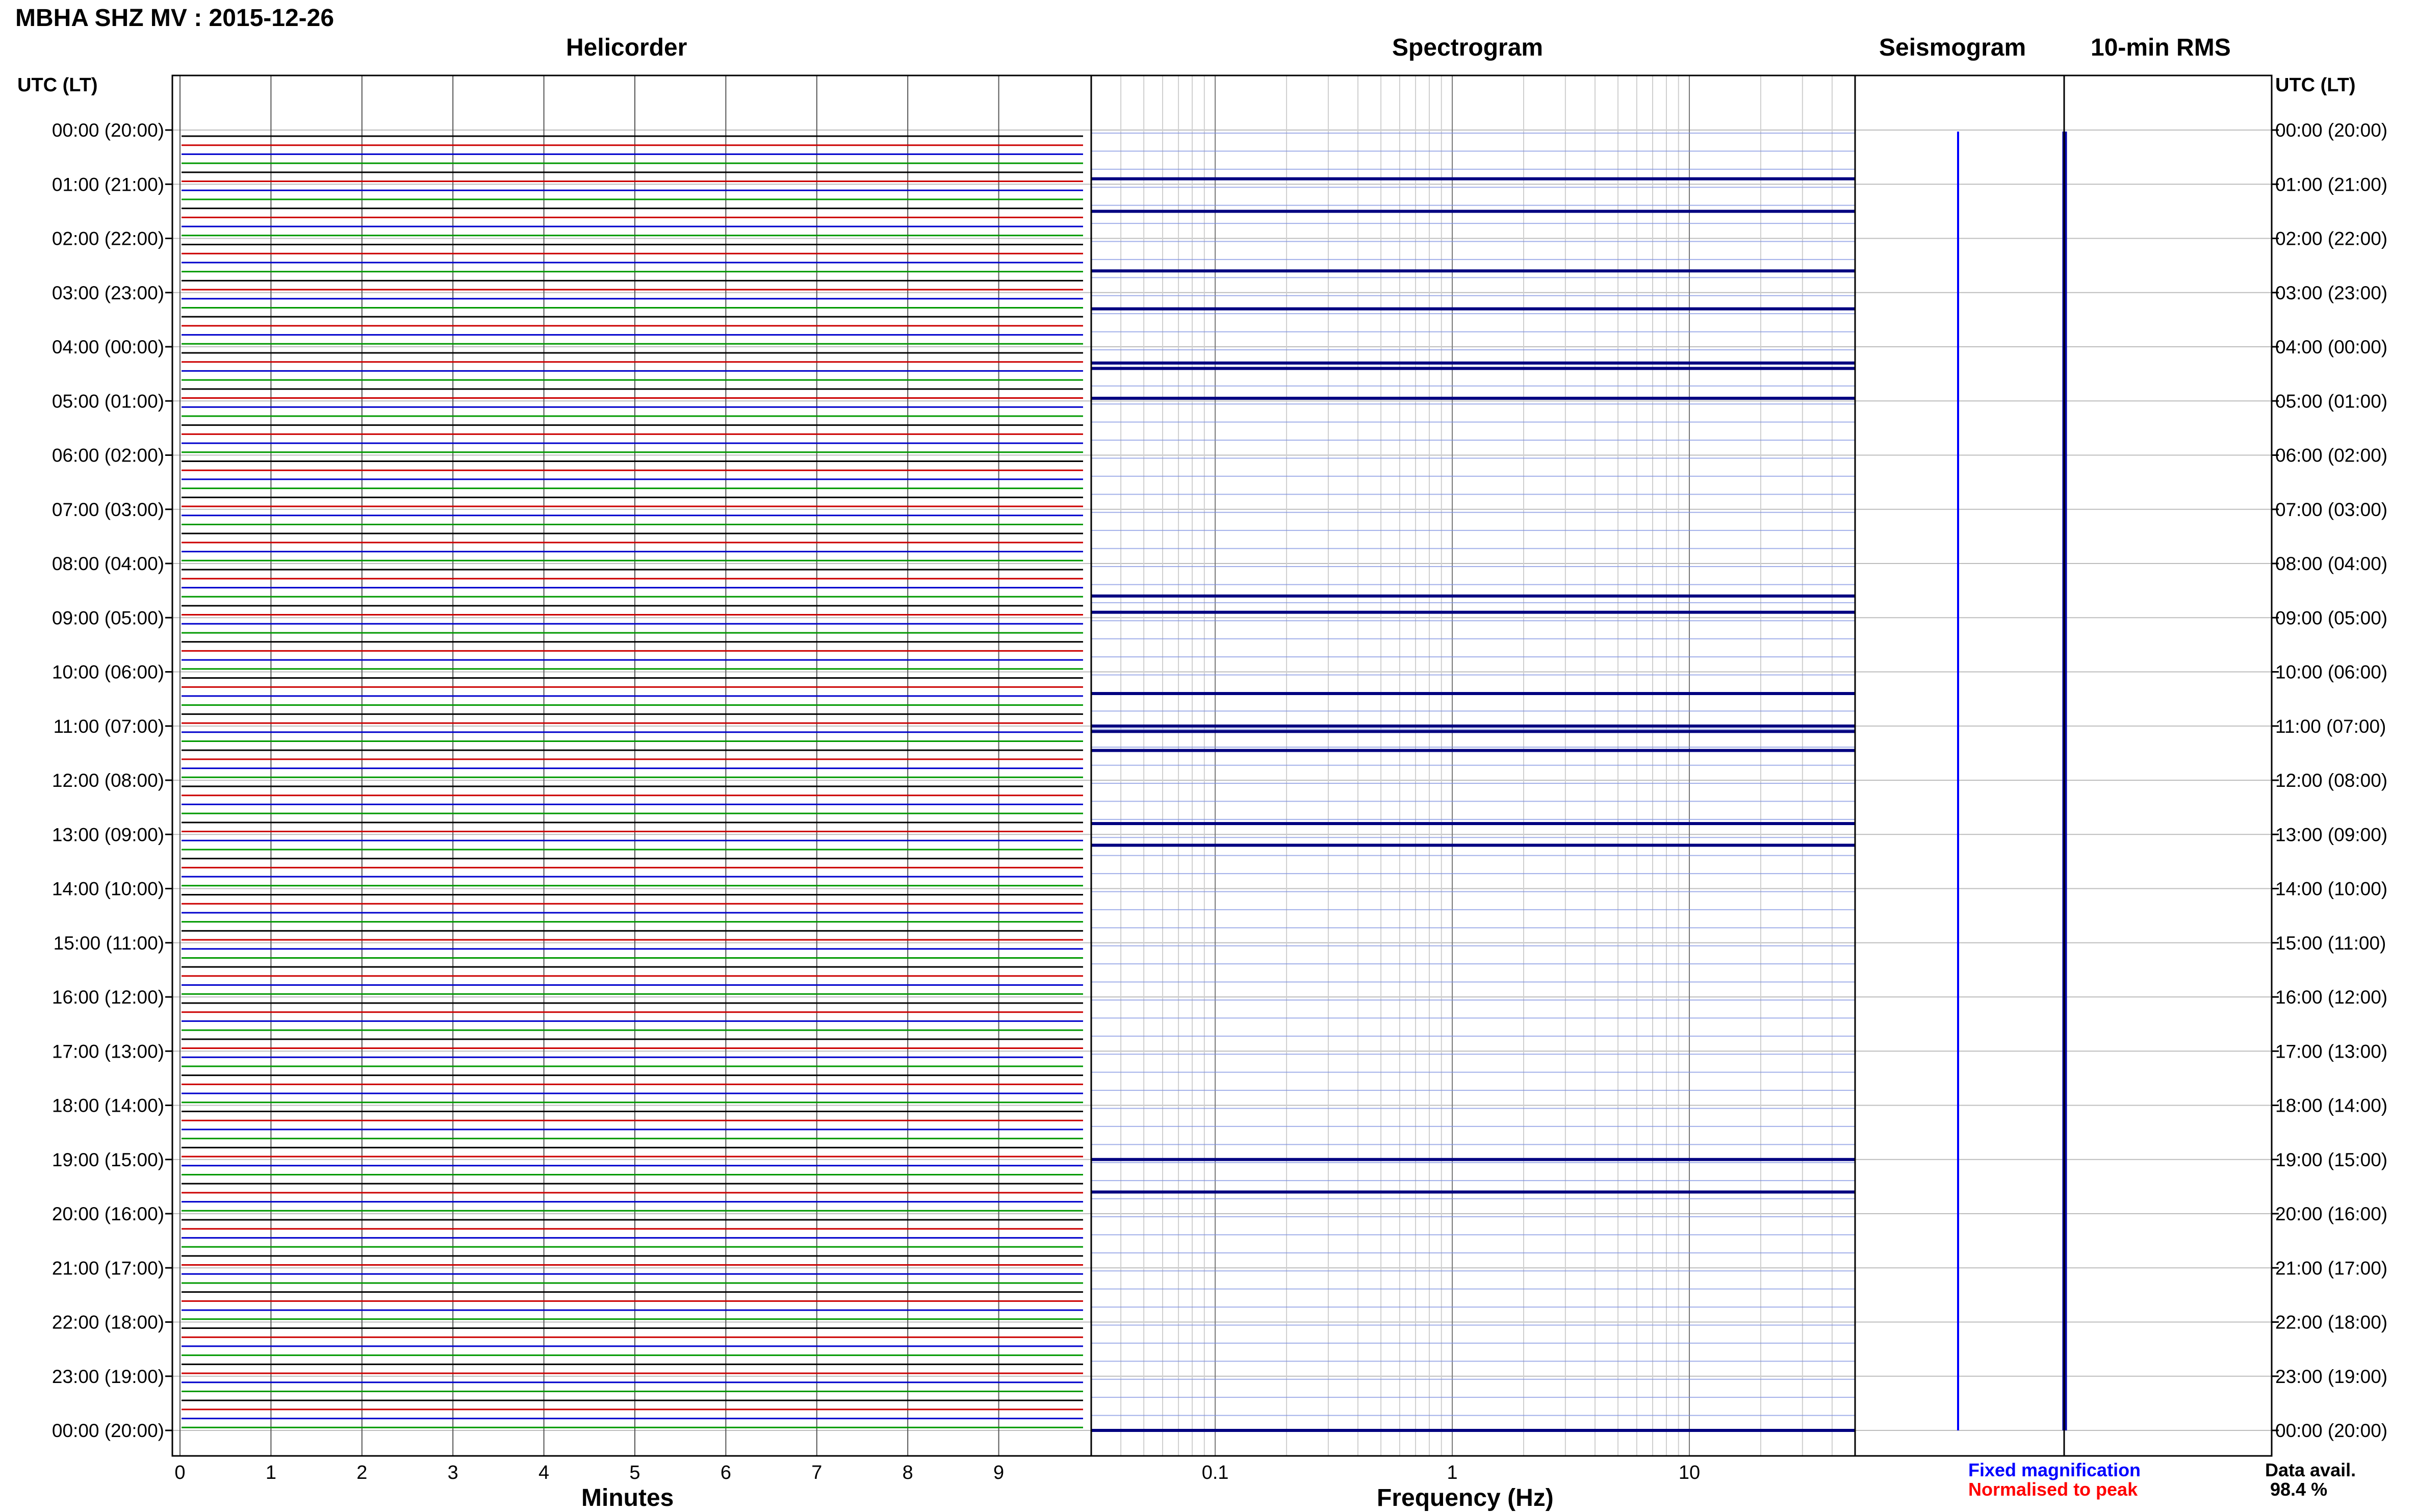  Describe the element at coordinates (175, 19) in the screenshot. I see `page-title: MBHA SHZ MV : 2015-12-26` at that location.